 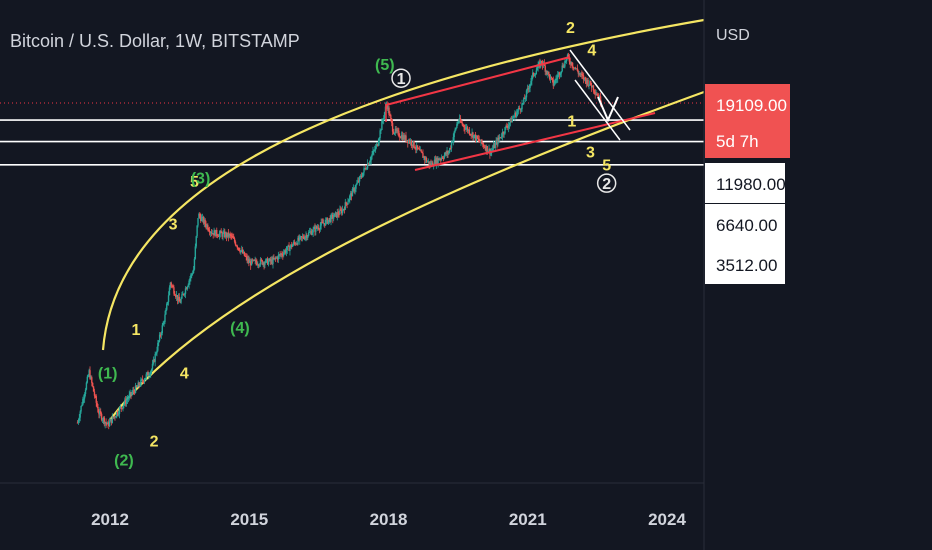 I want to click on wave-label: 2, so click(x=154, y=442).